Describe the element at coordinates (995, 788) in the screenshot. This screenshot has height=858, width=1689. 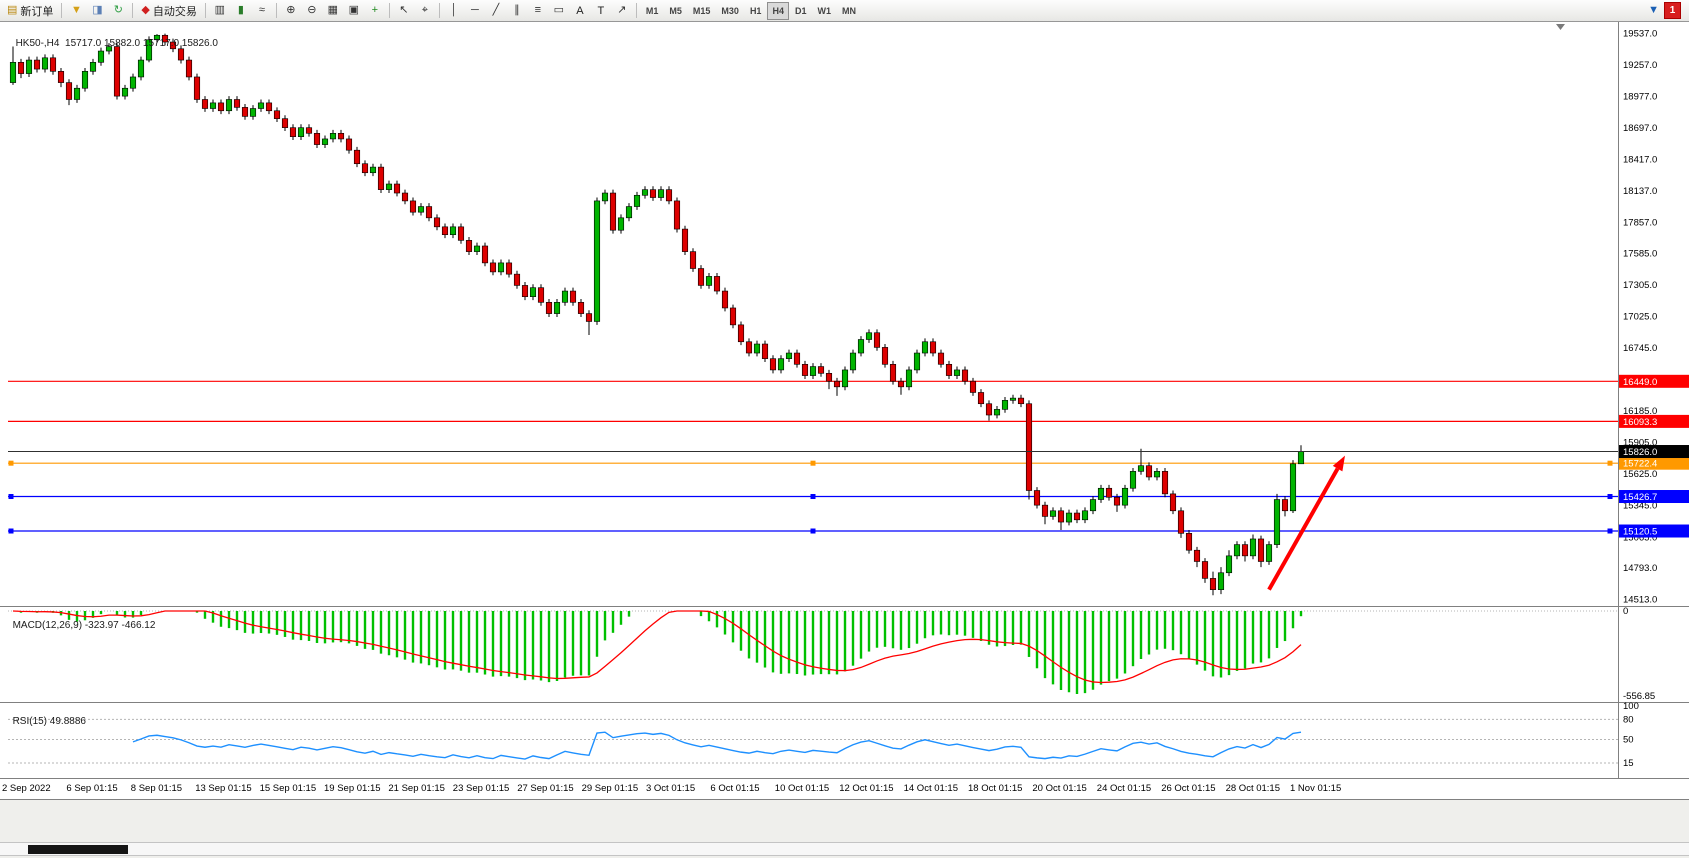
I see `time-tick-label: 18 Oct 01:15` at that location.